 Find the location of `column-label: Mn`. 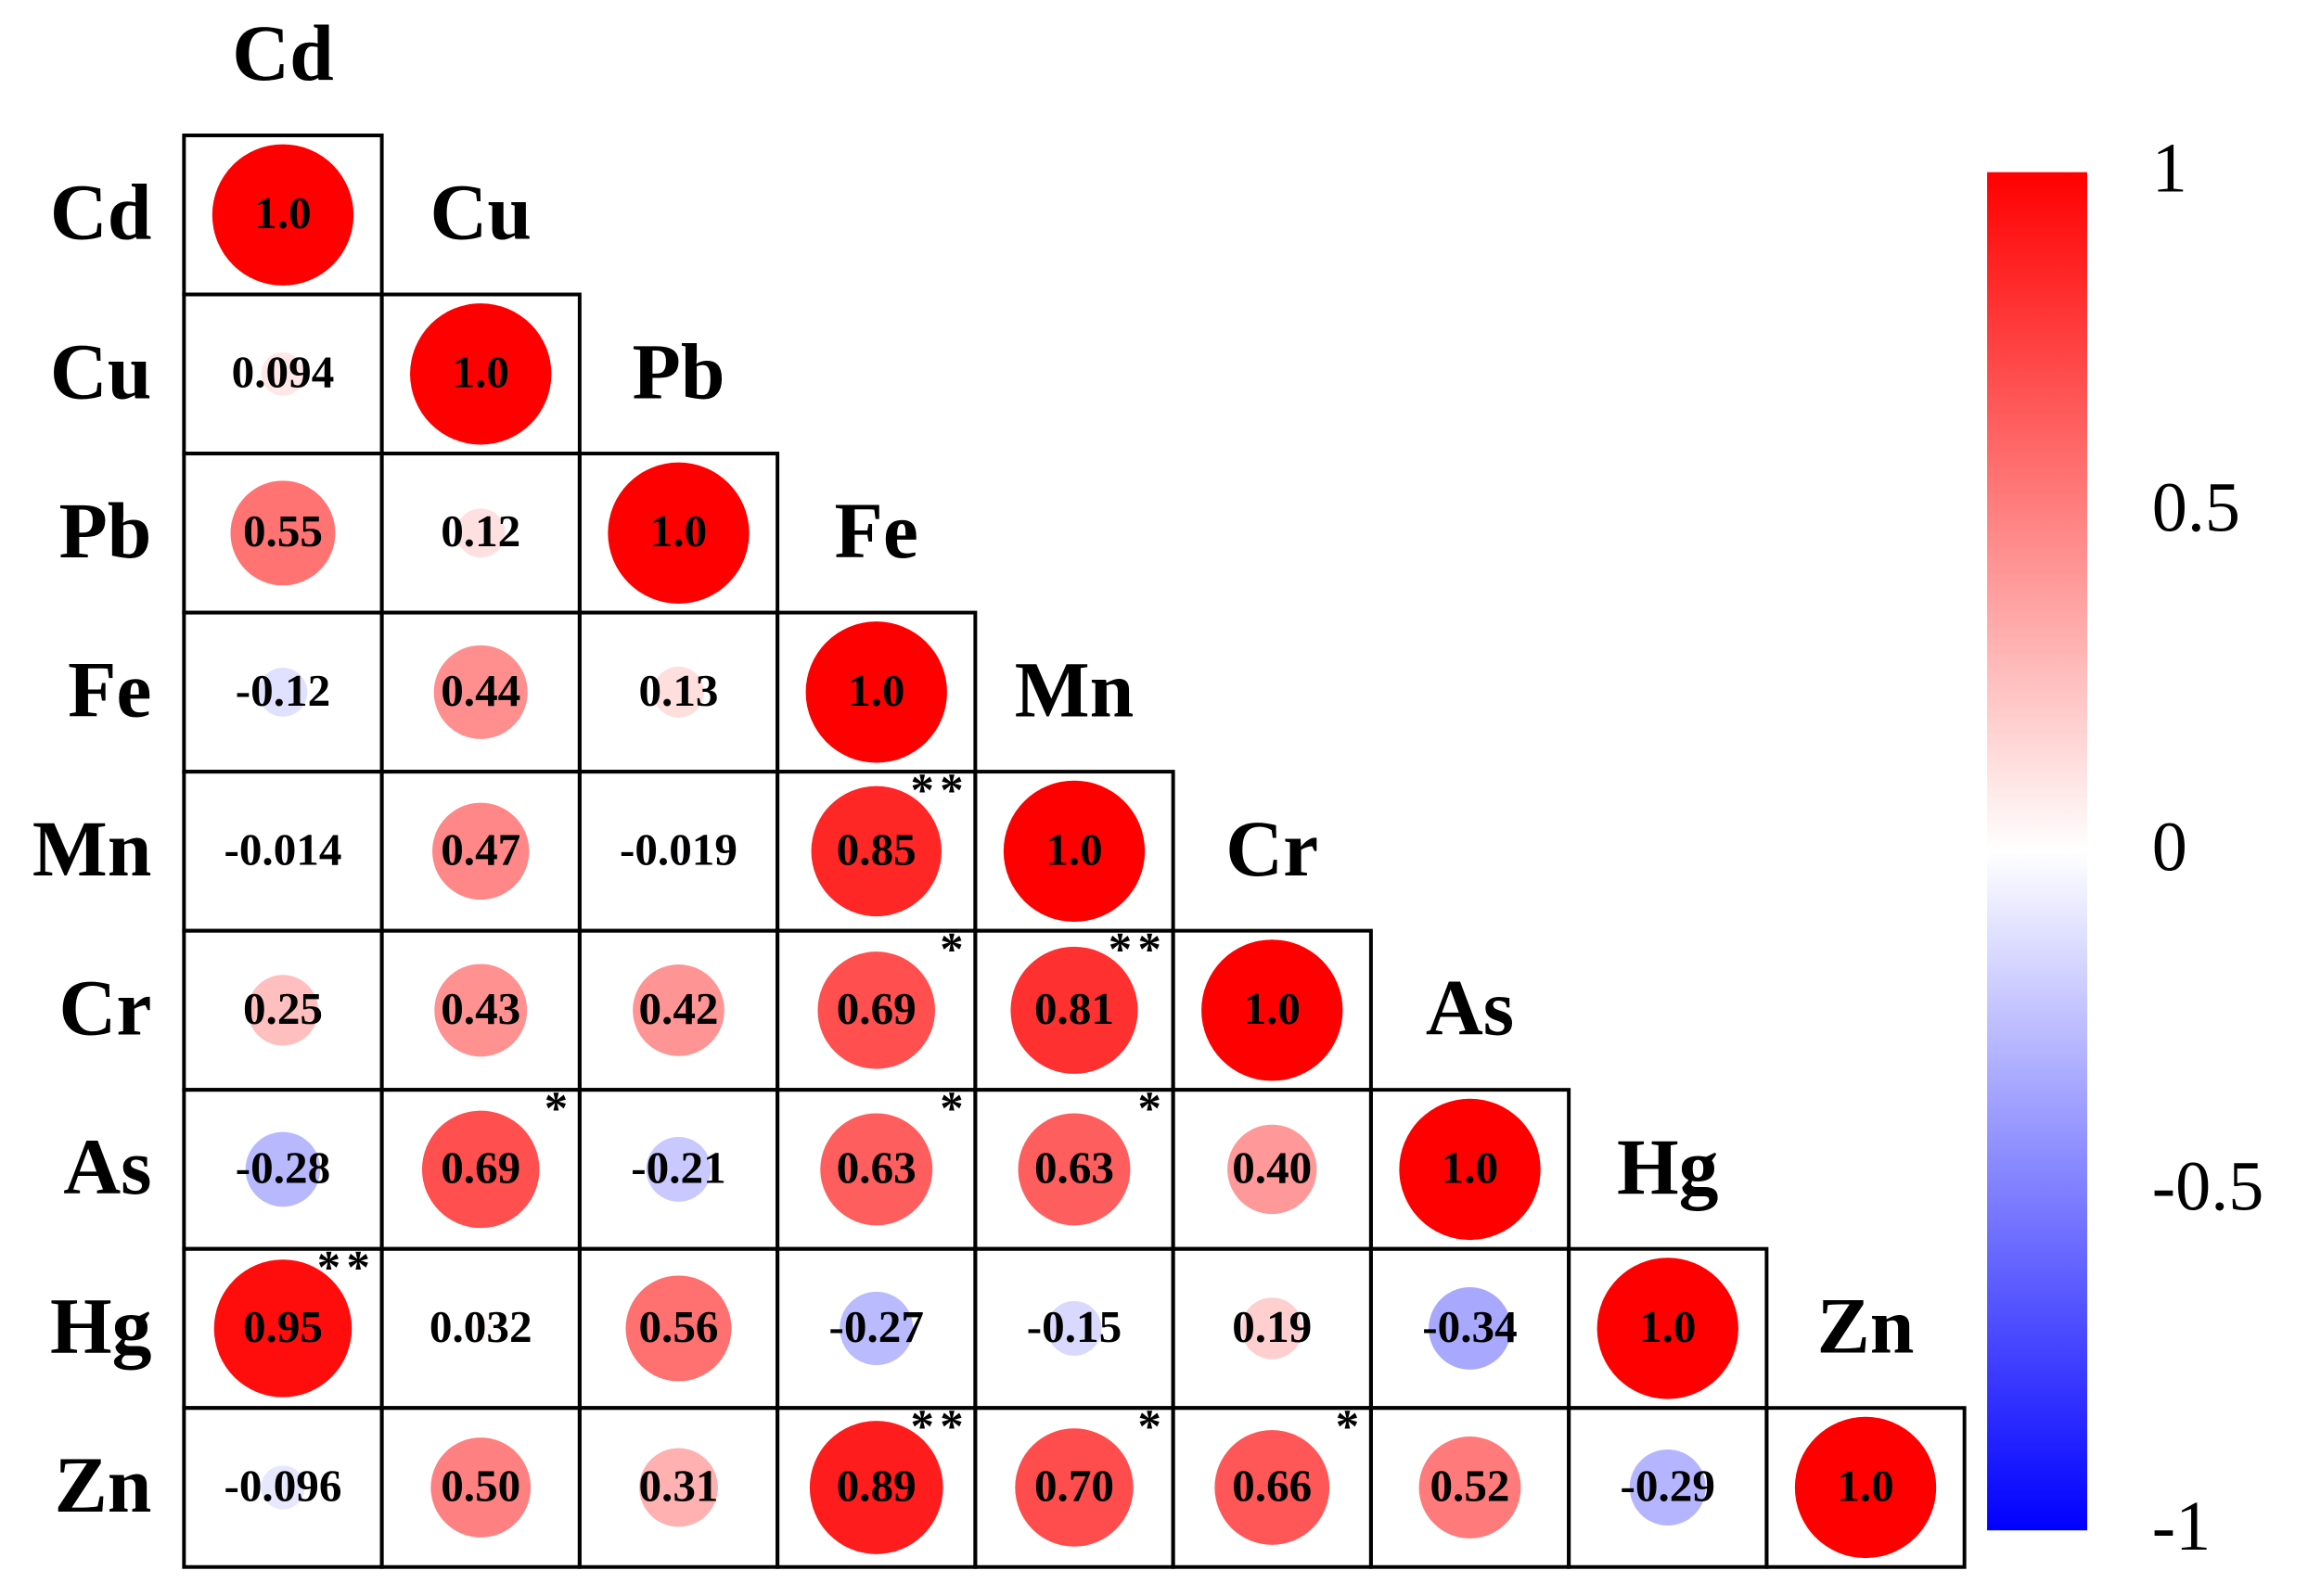

column-label: Mn is located at coordinates (1075, 690).